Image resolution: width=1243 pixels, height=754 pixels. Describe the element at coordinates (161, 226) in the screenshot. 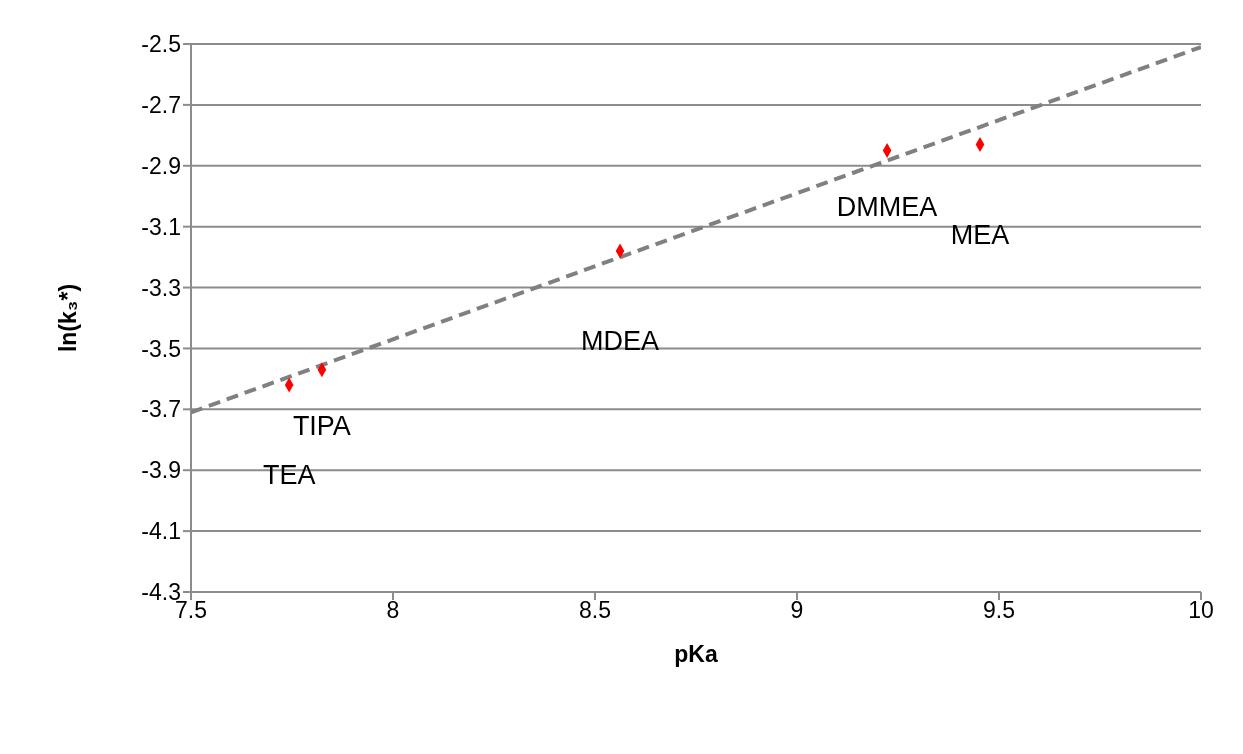

I see `y-tick-label: -3.1` at that location.